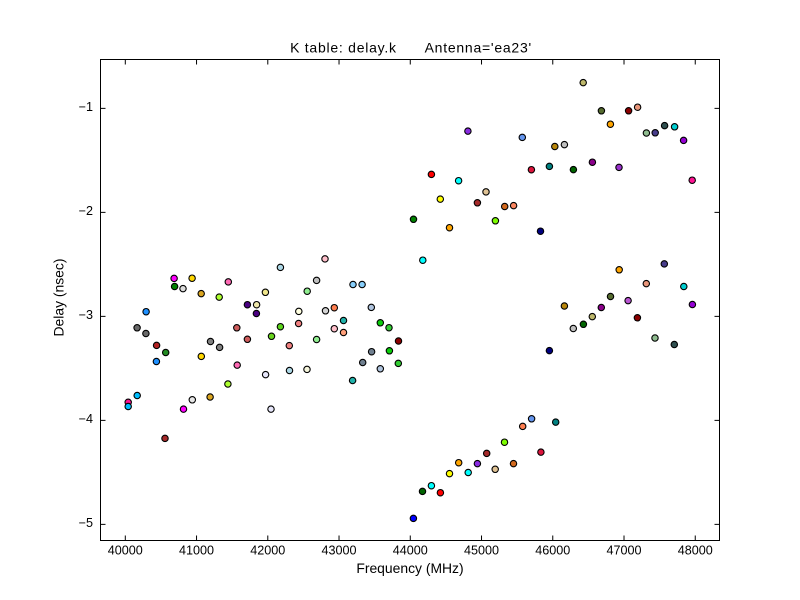 Image resolution: width=800 pixels, height=600 pixels. I want to click on svg-text: 48000, so click(695, 551).